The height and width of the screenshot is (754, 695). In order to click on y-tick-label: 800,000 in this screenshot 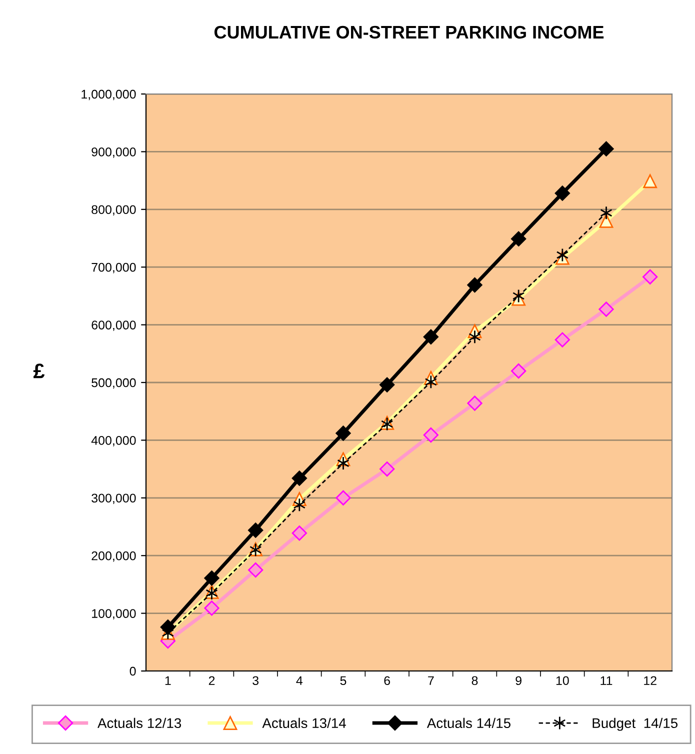, I will do `click(114, 210)`.